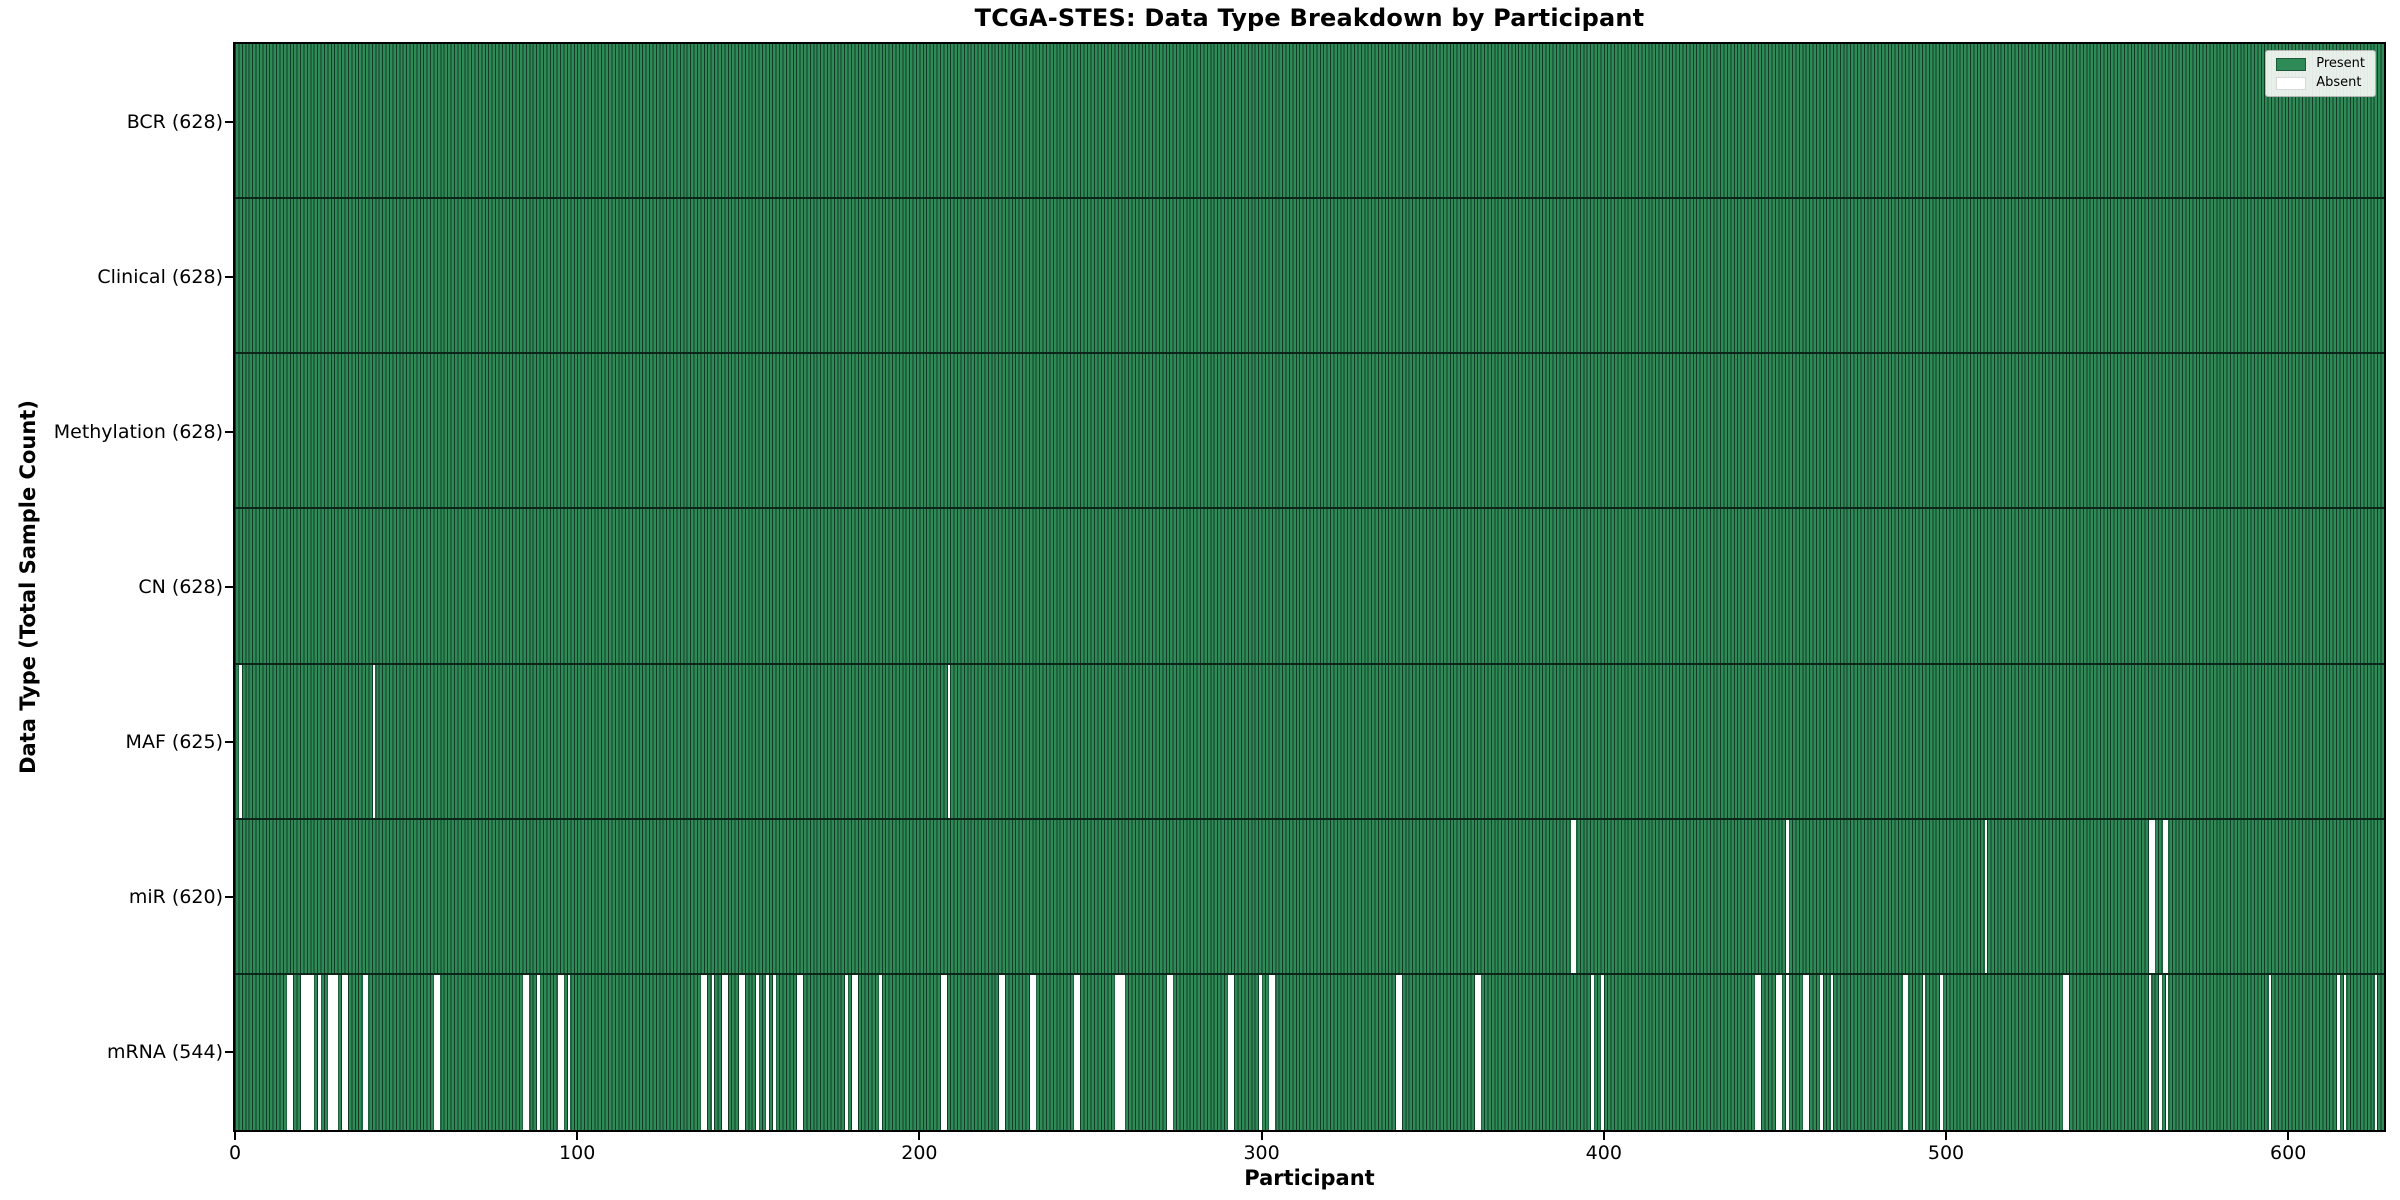 The height and width of the screenshot is (1200, 2400). Describe the element at coordinates (175, 897) in the screenshot. I see `ytick-label-miR: miR (620)` at that location.